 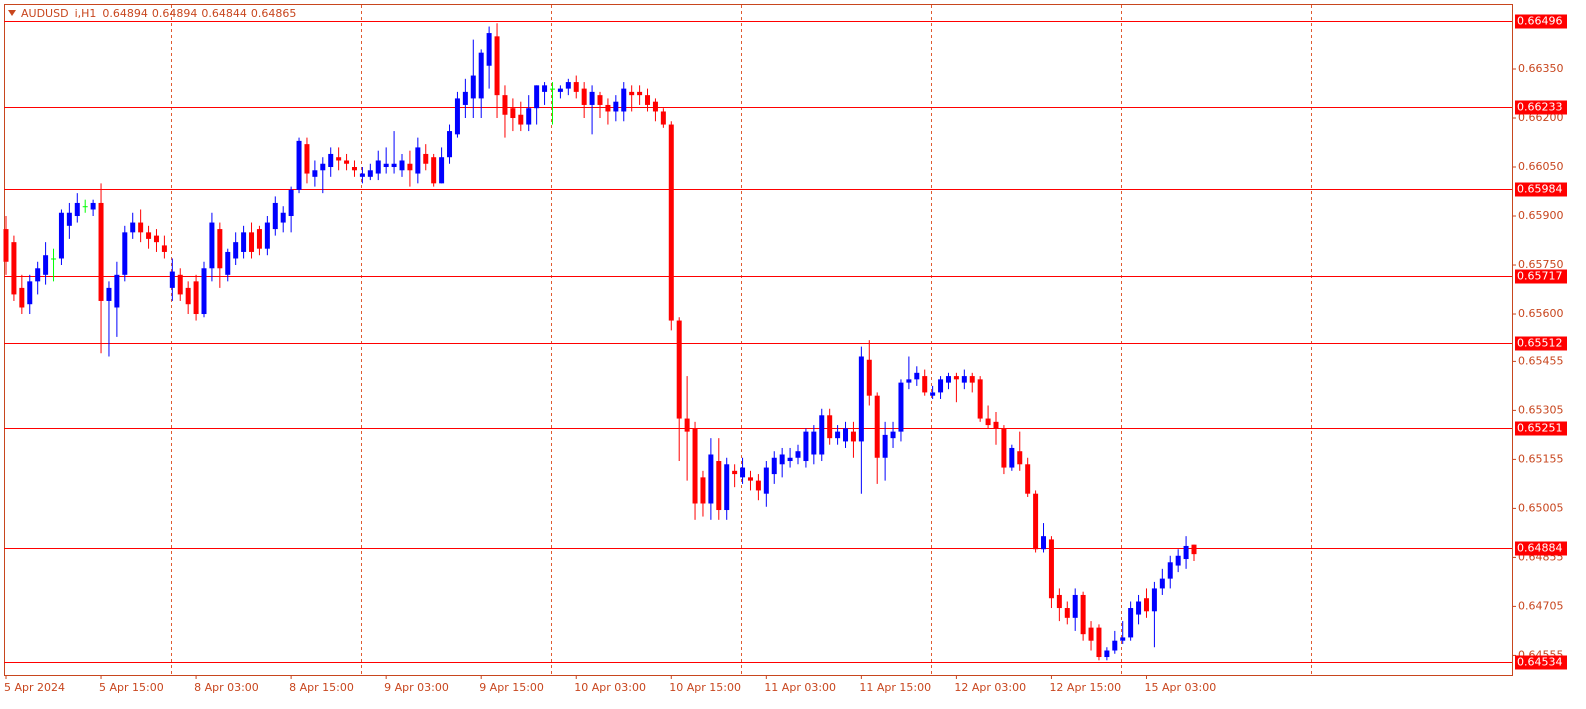 I want to click on x-tick-label: 9 Apr 03:00, so click(x=416, y=687).